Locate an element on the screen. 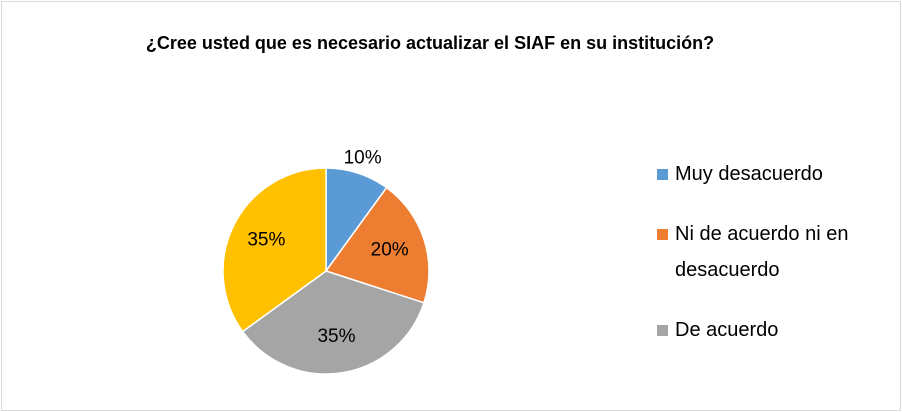  legend-label: Ni de acuerdo ni en desacuerdo is located at coordinates (762, 252).